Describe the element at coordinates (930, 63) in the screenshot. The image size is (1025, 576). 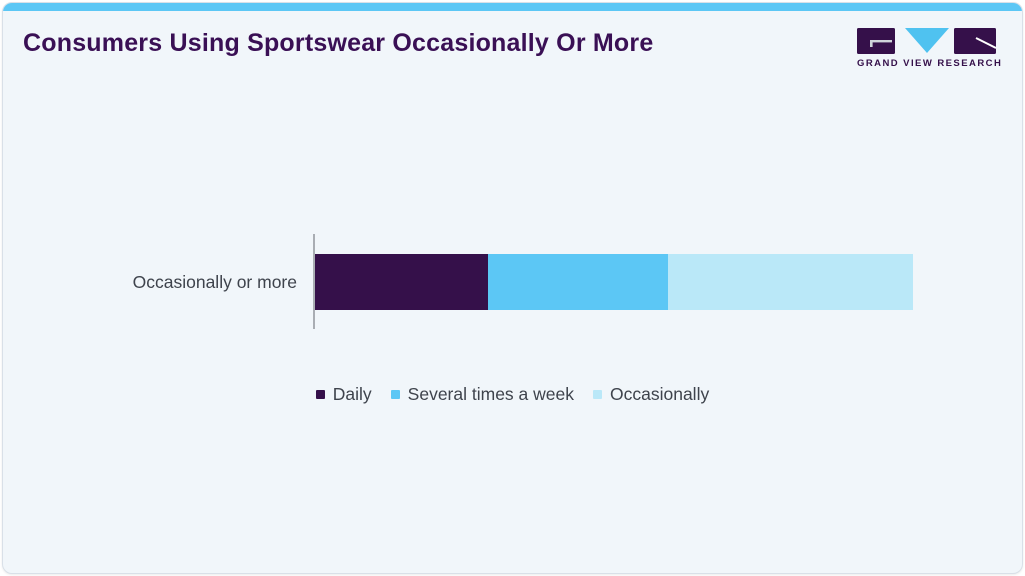
I see `logo-text: GRAND VIEW RESEARCH` at that location.